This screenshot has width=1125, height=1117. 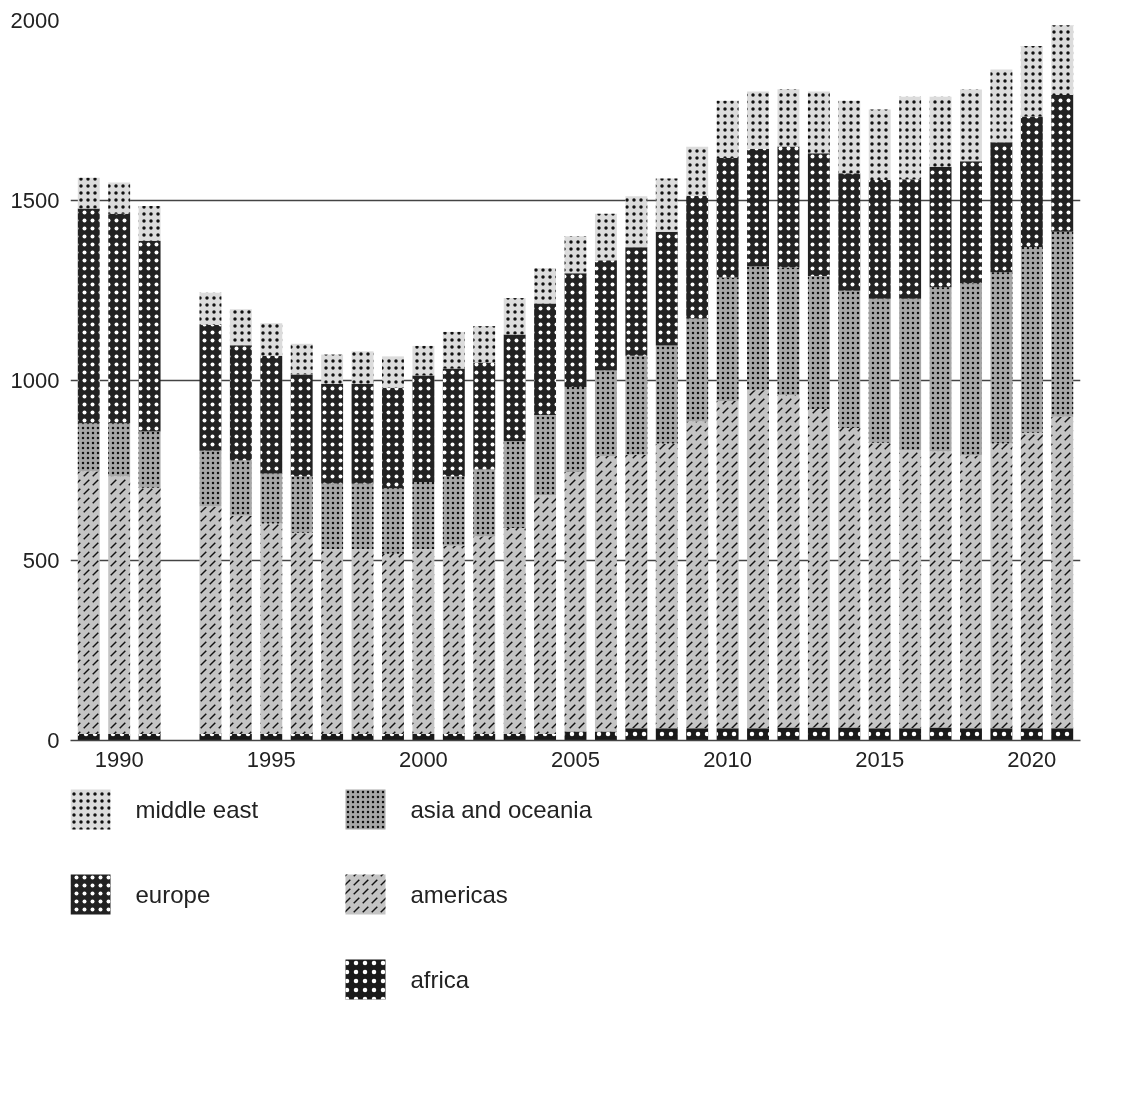 What do you see at coordinates (423, 759) in the screenshot?
I see `x-tick-label: 2000` at bounding box center [423, 759].